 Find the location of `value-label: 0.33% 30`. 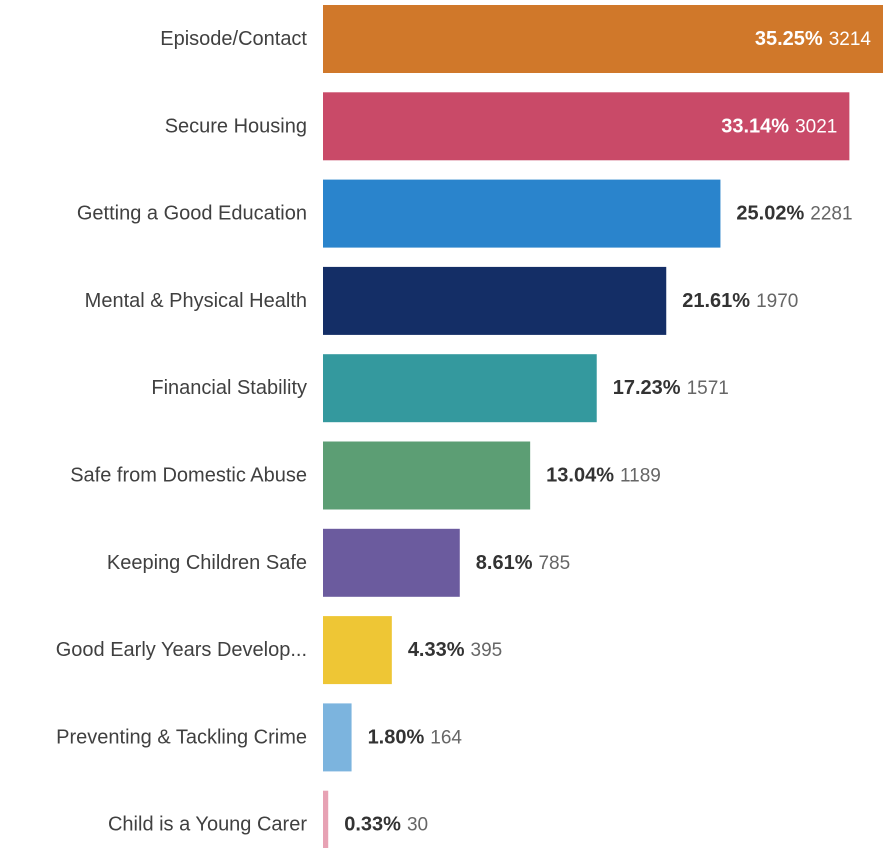

value-label: 0.33% 30 is located at coordinates (386, 825).